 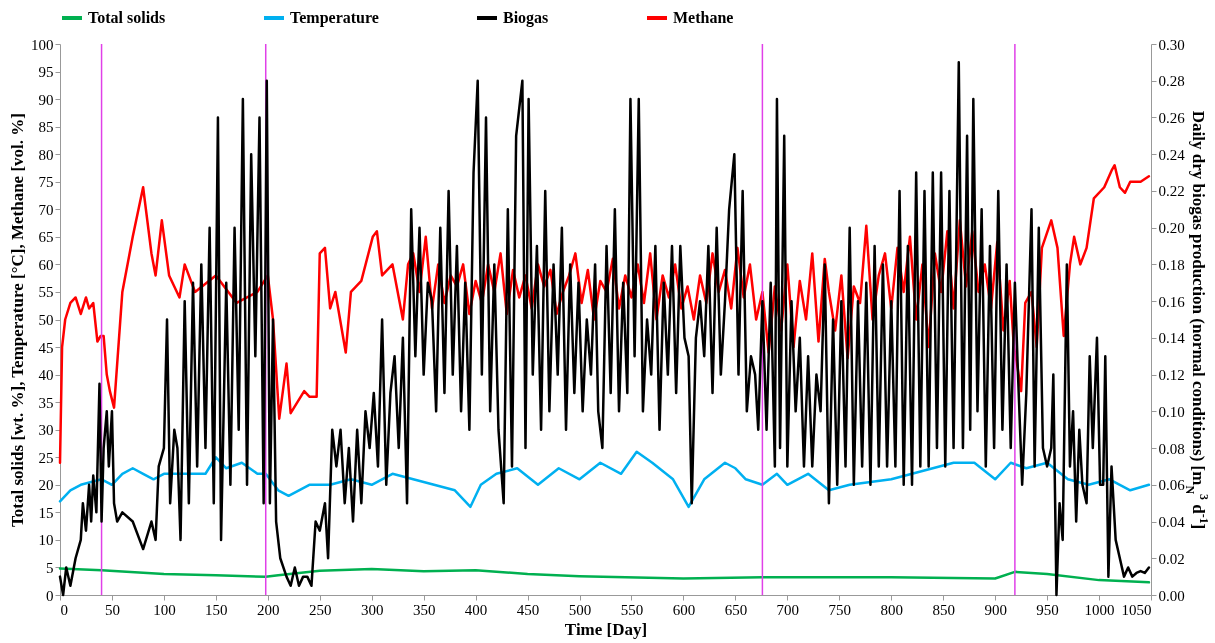 What do you see at coordinates (46, 182) in the screenshot?
I see `y-tick-label: 75` at bounding box center [46, 182].